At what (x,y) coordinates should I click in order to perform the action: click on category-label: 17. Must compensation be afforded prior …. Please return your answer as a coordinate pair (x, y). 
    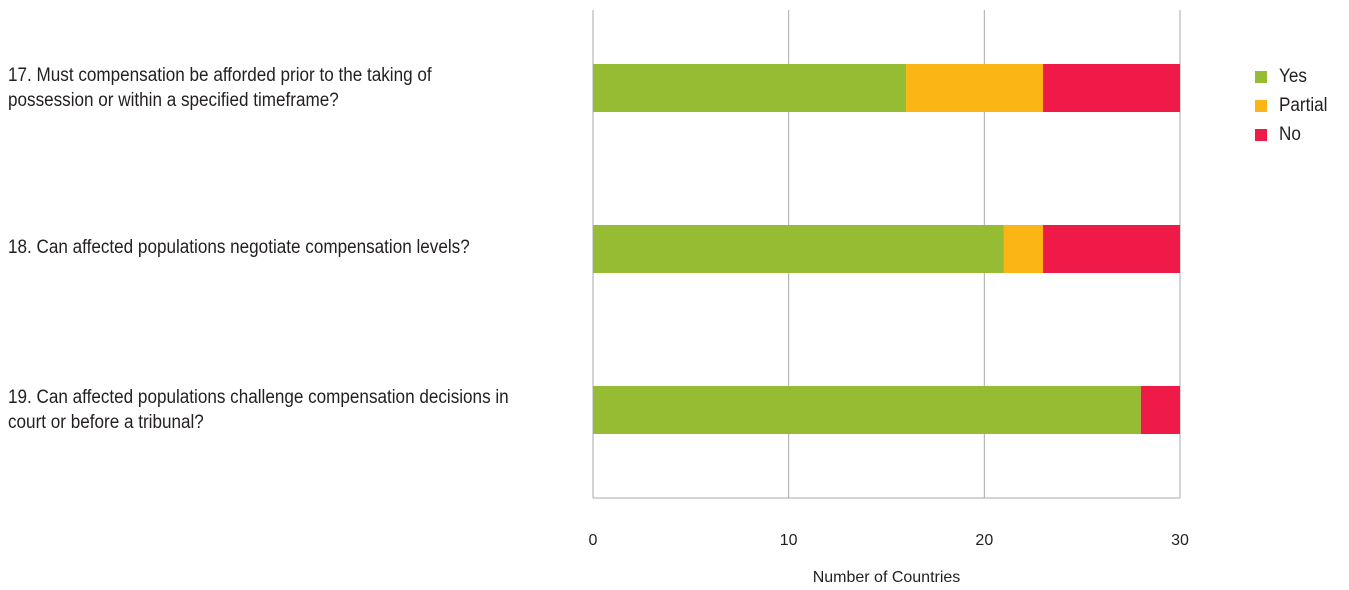
    Looking at the image, I should click on (220, 88).